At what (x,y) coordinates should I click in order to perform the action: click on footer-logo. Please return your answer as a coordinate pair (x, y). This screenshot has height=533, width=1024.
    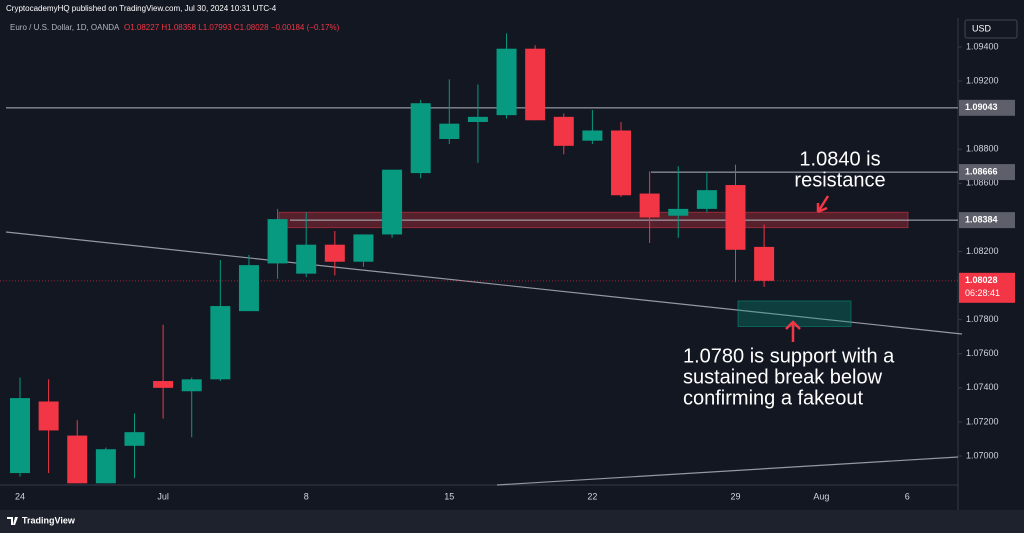
    Looking at the image, I should click on (12, 521).